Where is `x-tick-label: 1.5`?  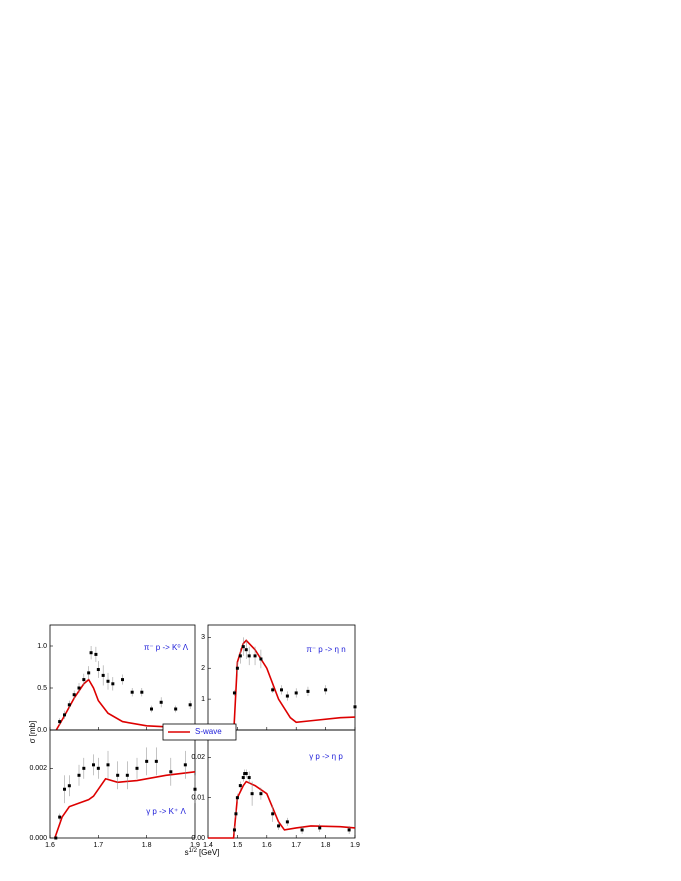
x-tick-label: 1.5 is located at coordinates (238, 845).